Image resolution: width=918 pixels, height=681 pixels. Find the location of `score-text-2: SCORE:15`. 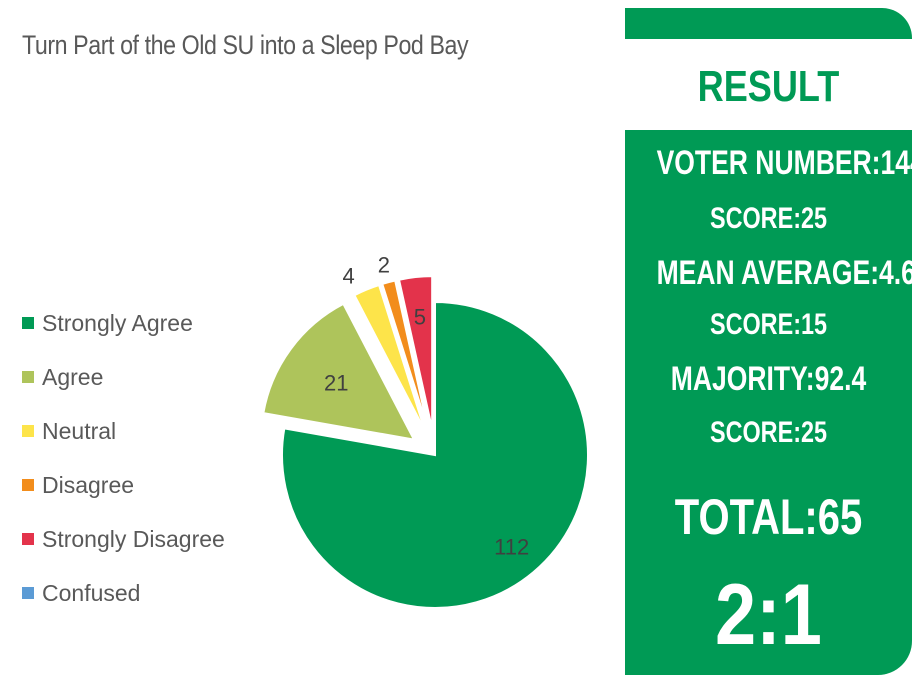

score-text-2: SCORE:15 is located at coordinates (768, 324).